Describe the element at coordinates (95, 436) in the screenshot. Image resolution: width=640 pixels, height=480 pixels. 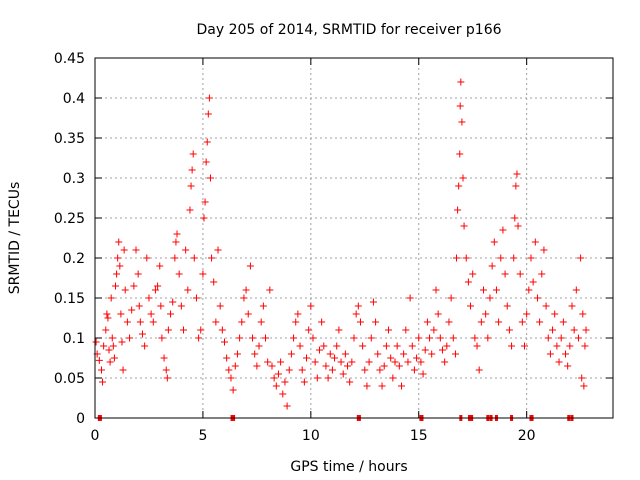
I see `x-tick-label: 0` at that location.